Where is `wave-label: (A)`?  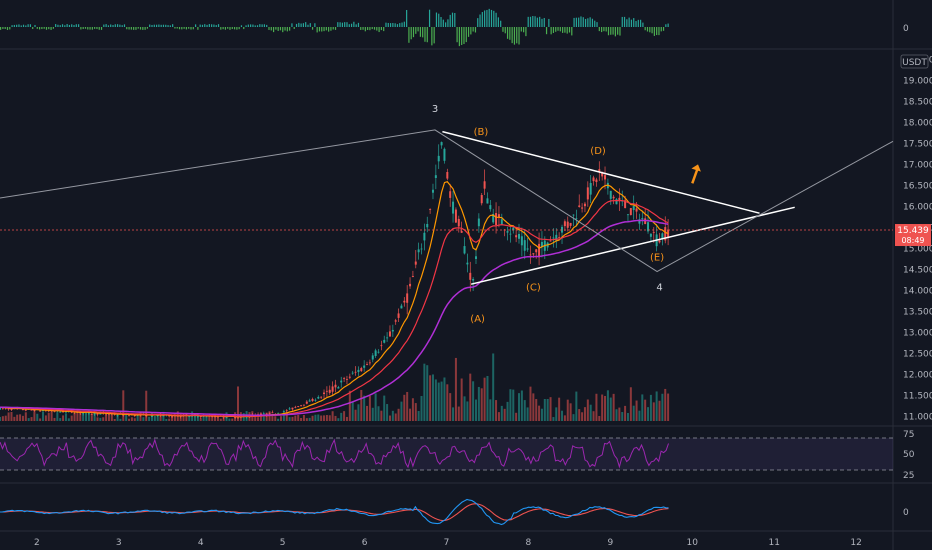 wave-label: (A) is located at coordinates (477, 319).